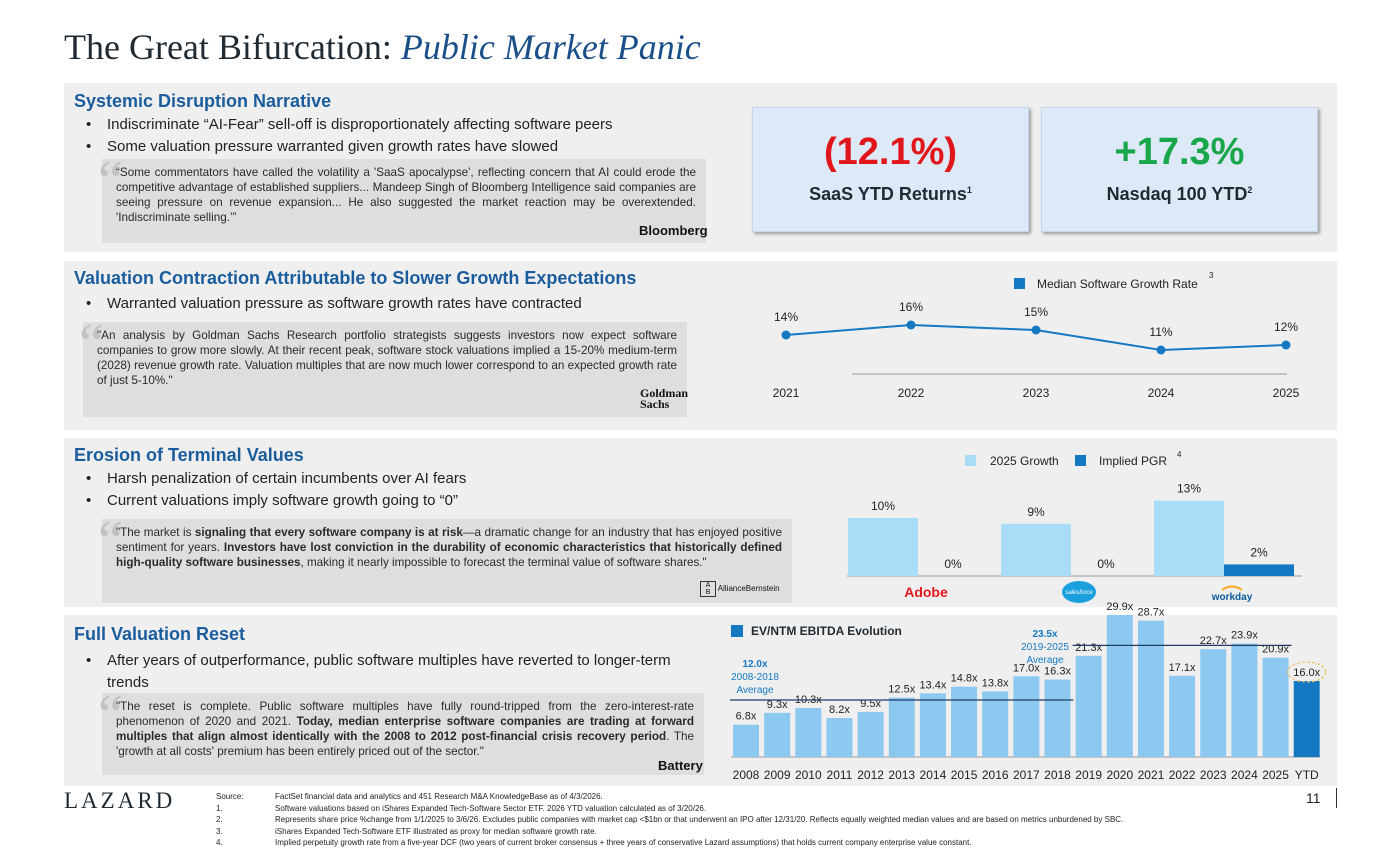 This screenshot has height=863, width=1400. What do you see at coordinates (755, 690) in the screenshot?
I see `average-label: Average` at bounding box center [755, 690].